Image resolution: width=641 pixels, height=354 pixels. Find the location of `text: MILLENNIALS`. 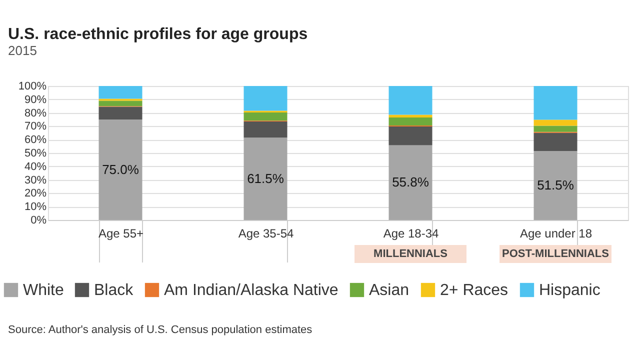

text: MILLENNIALS is located at coordinates (411, 254).